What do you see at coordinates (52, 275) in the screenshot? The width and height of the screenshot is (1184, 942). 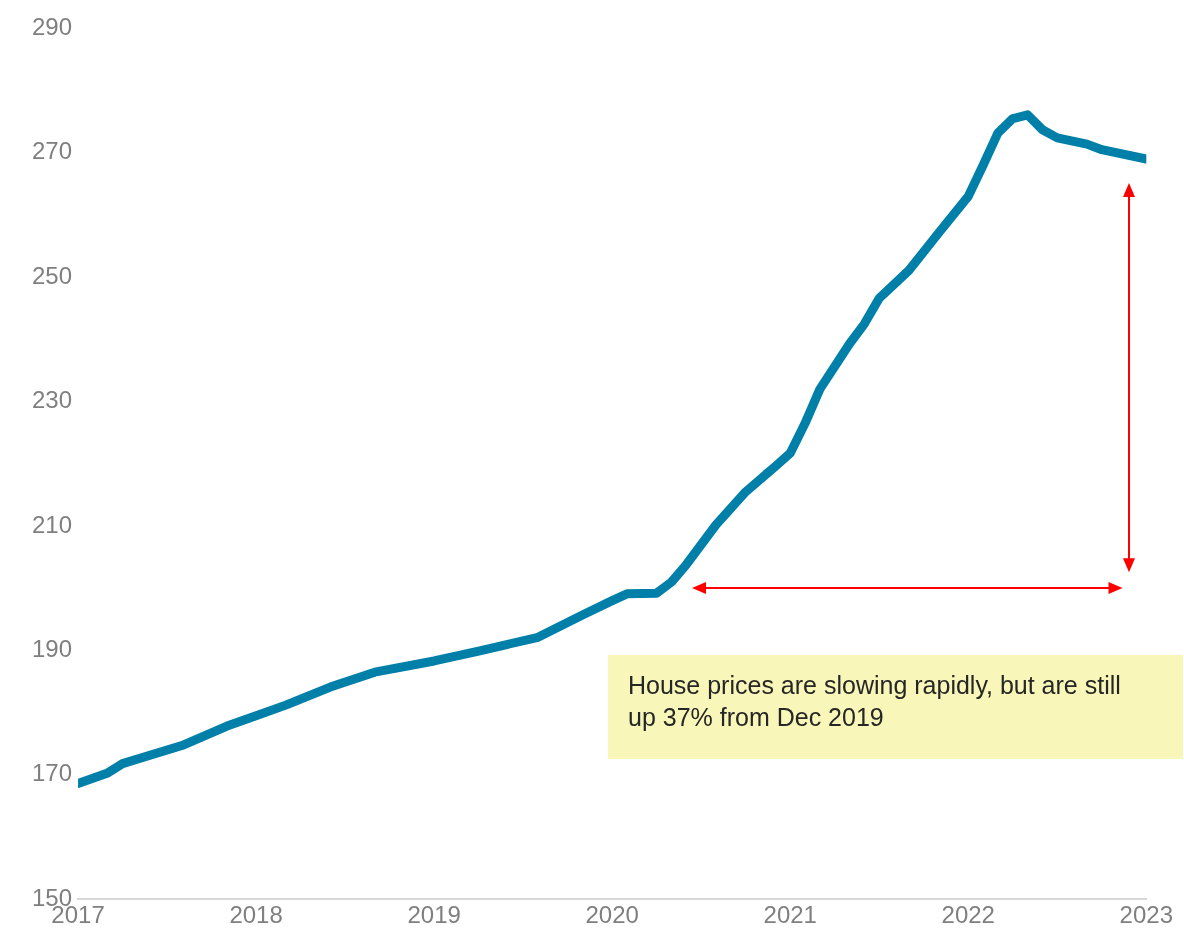 I see `y-tick-label: 250` at bounding box center [52, 275].